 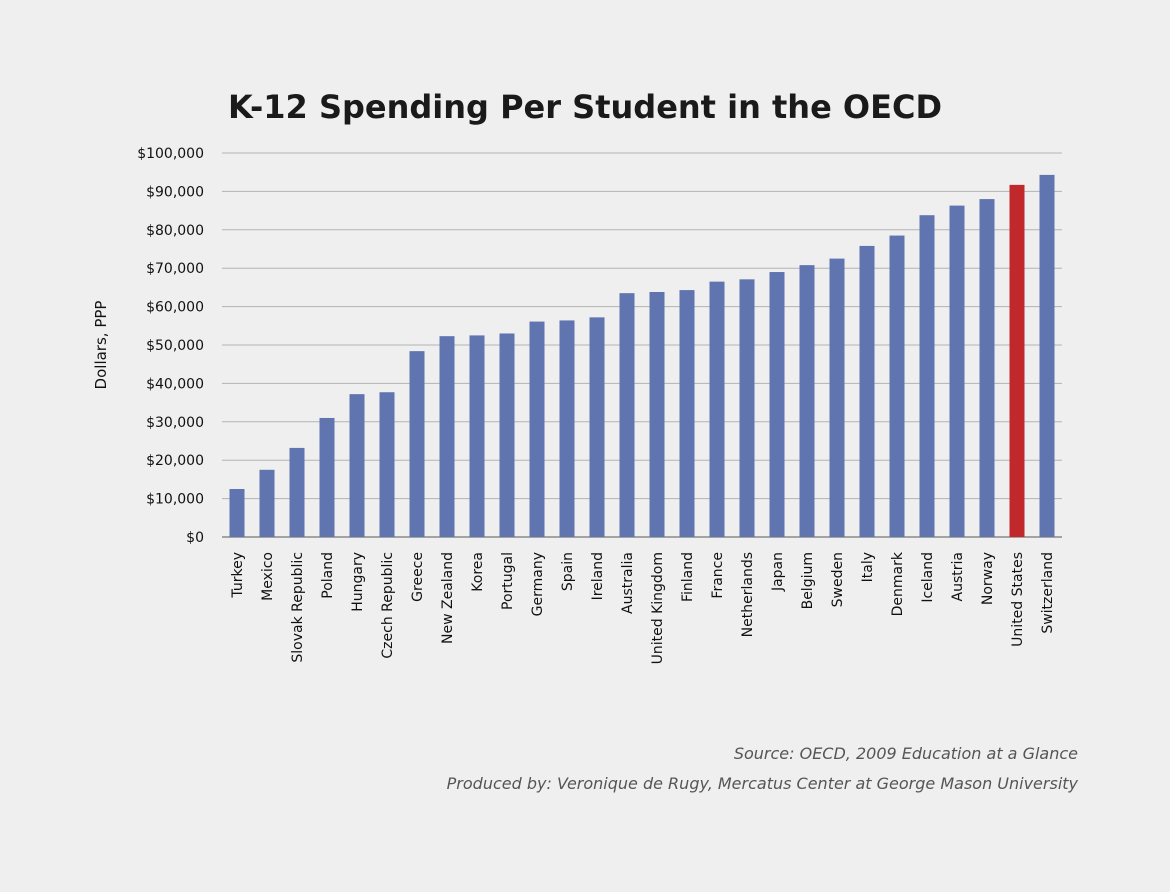 I want to click on y-tick-label: $70,000, so click(x=175, y=269).